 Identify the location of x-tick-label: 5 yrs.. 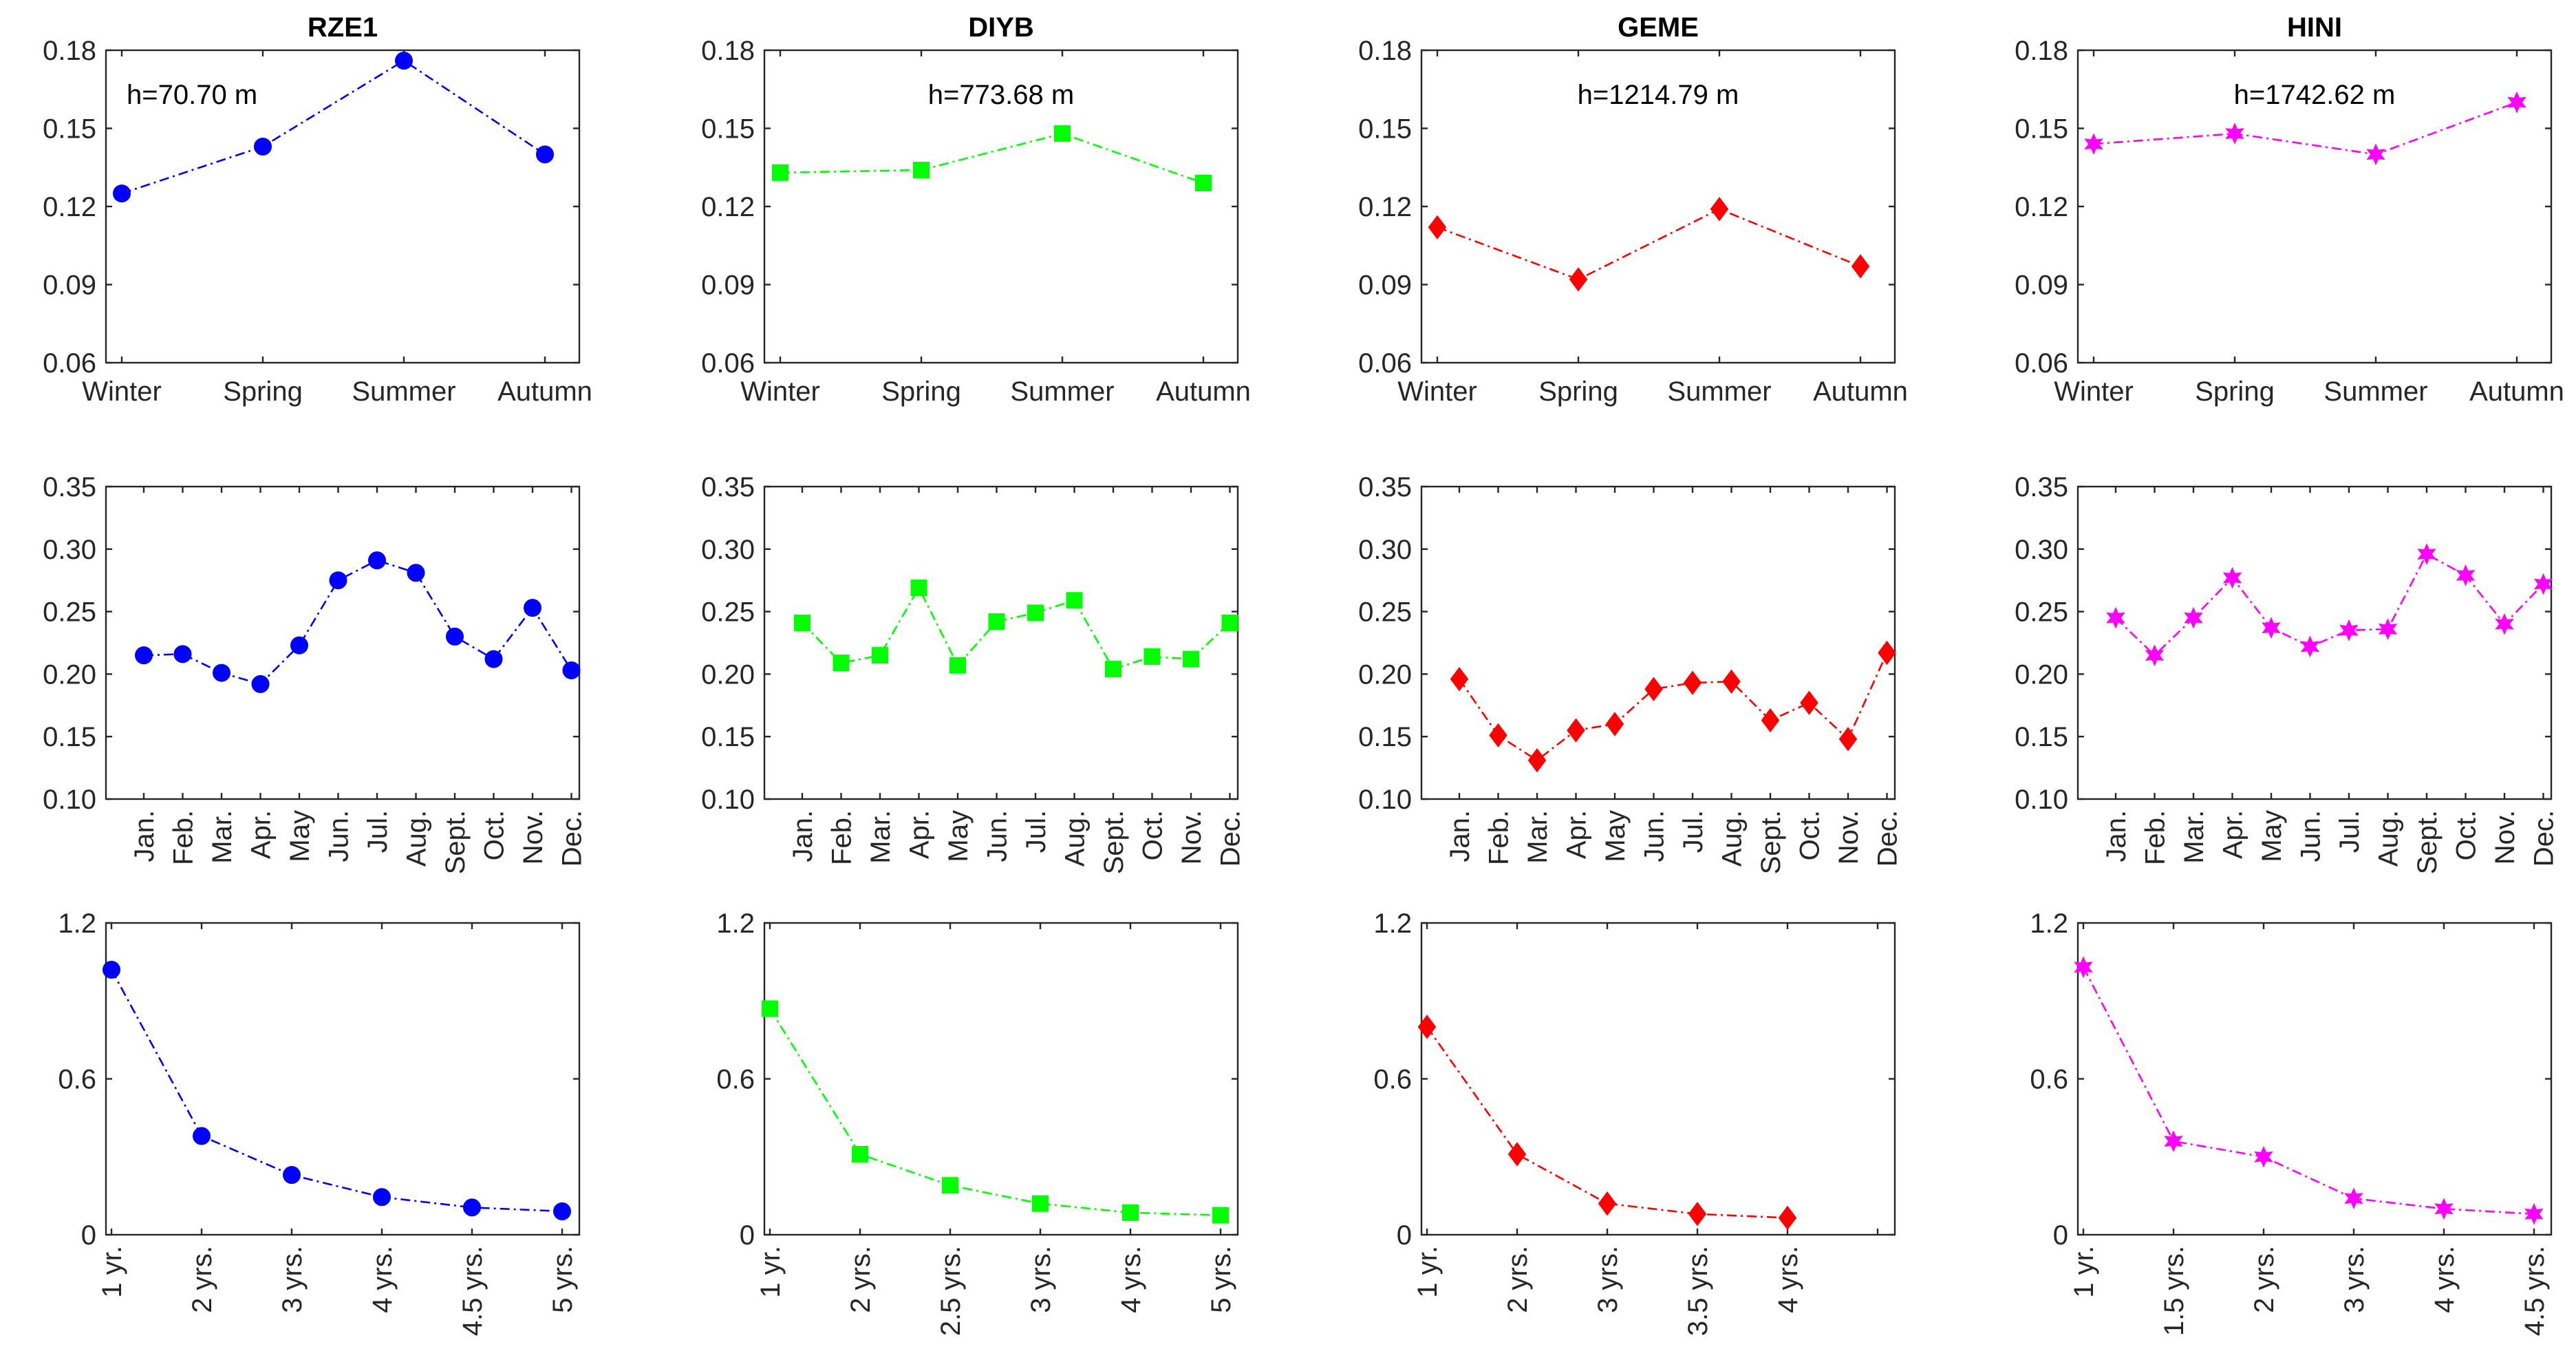
(1221, 1279).